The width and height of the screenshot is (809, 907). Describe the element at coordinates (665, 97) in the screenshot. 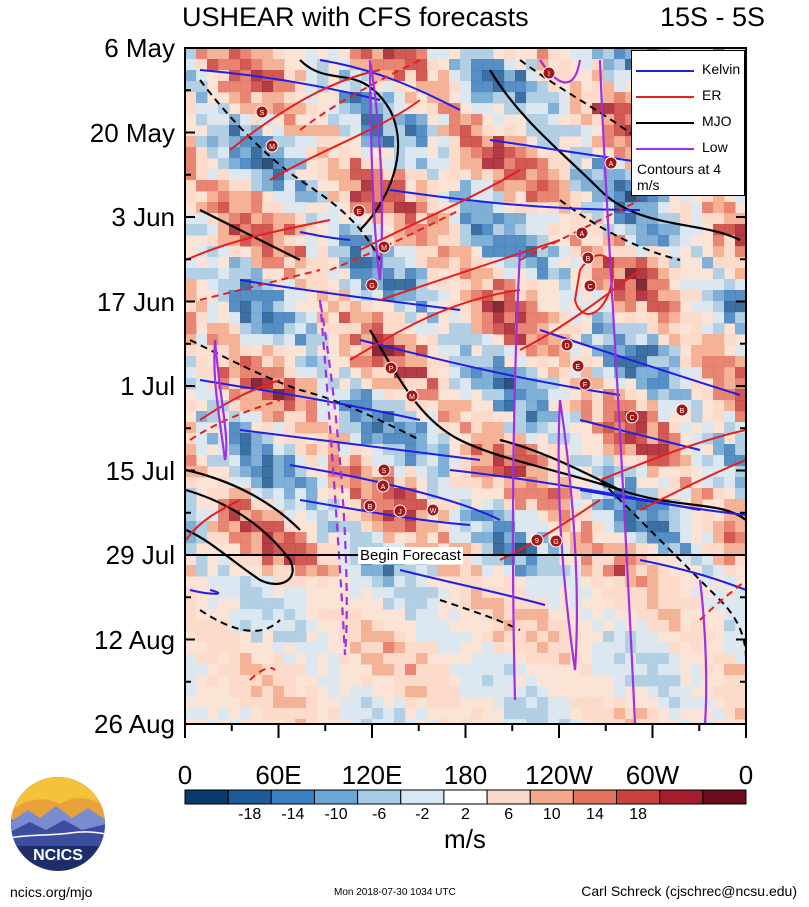

I see `legend-line-er` at that location.